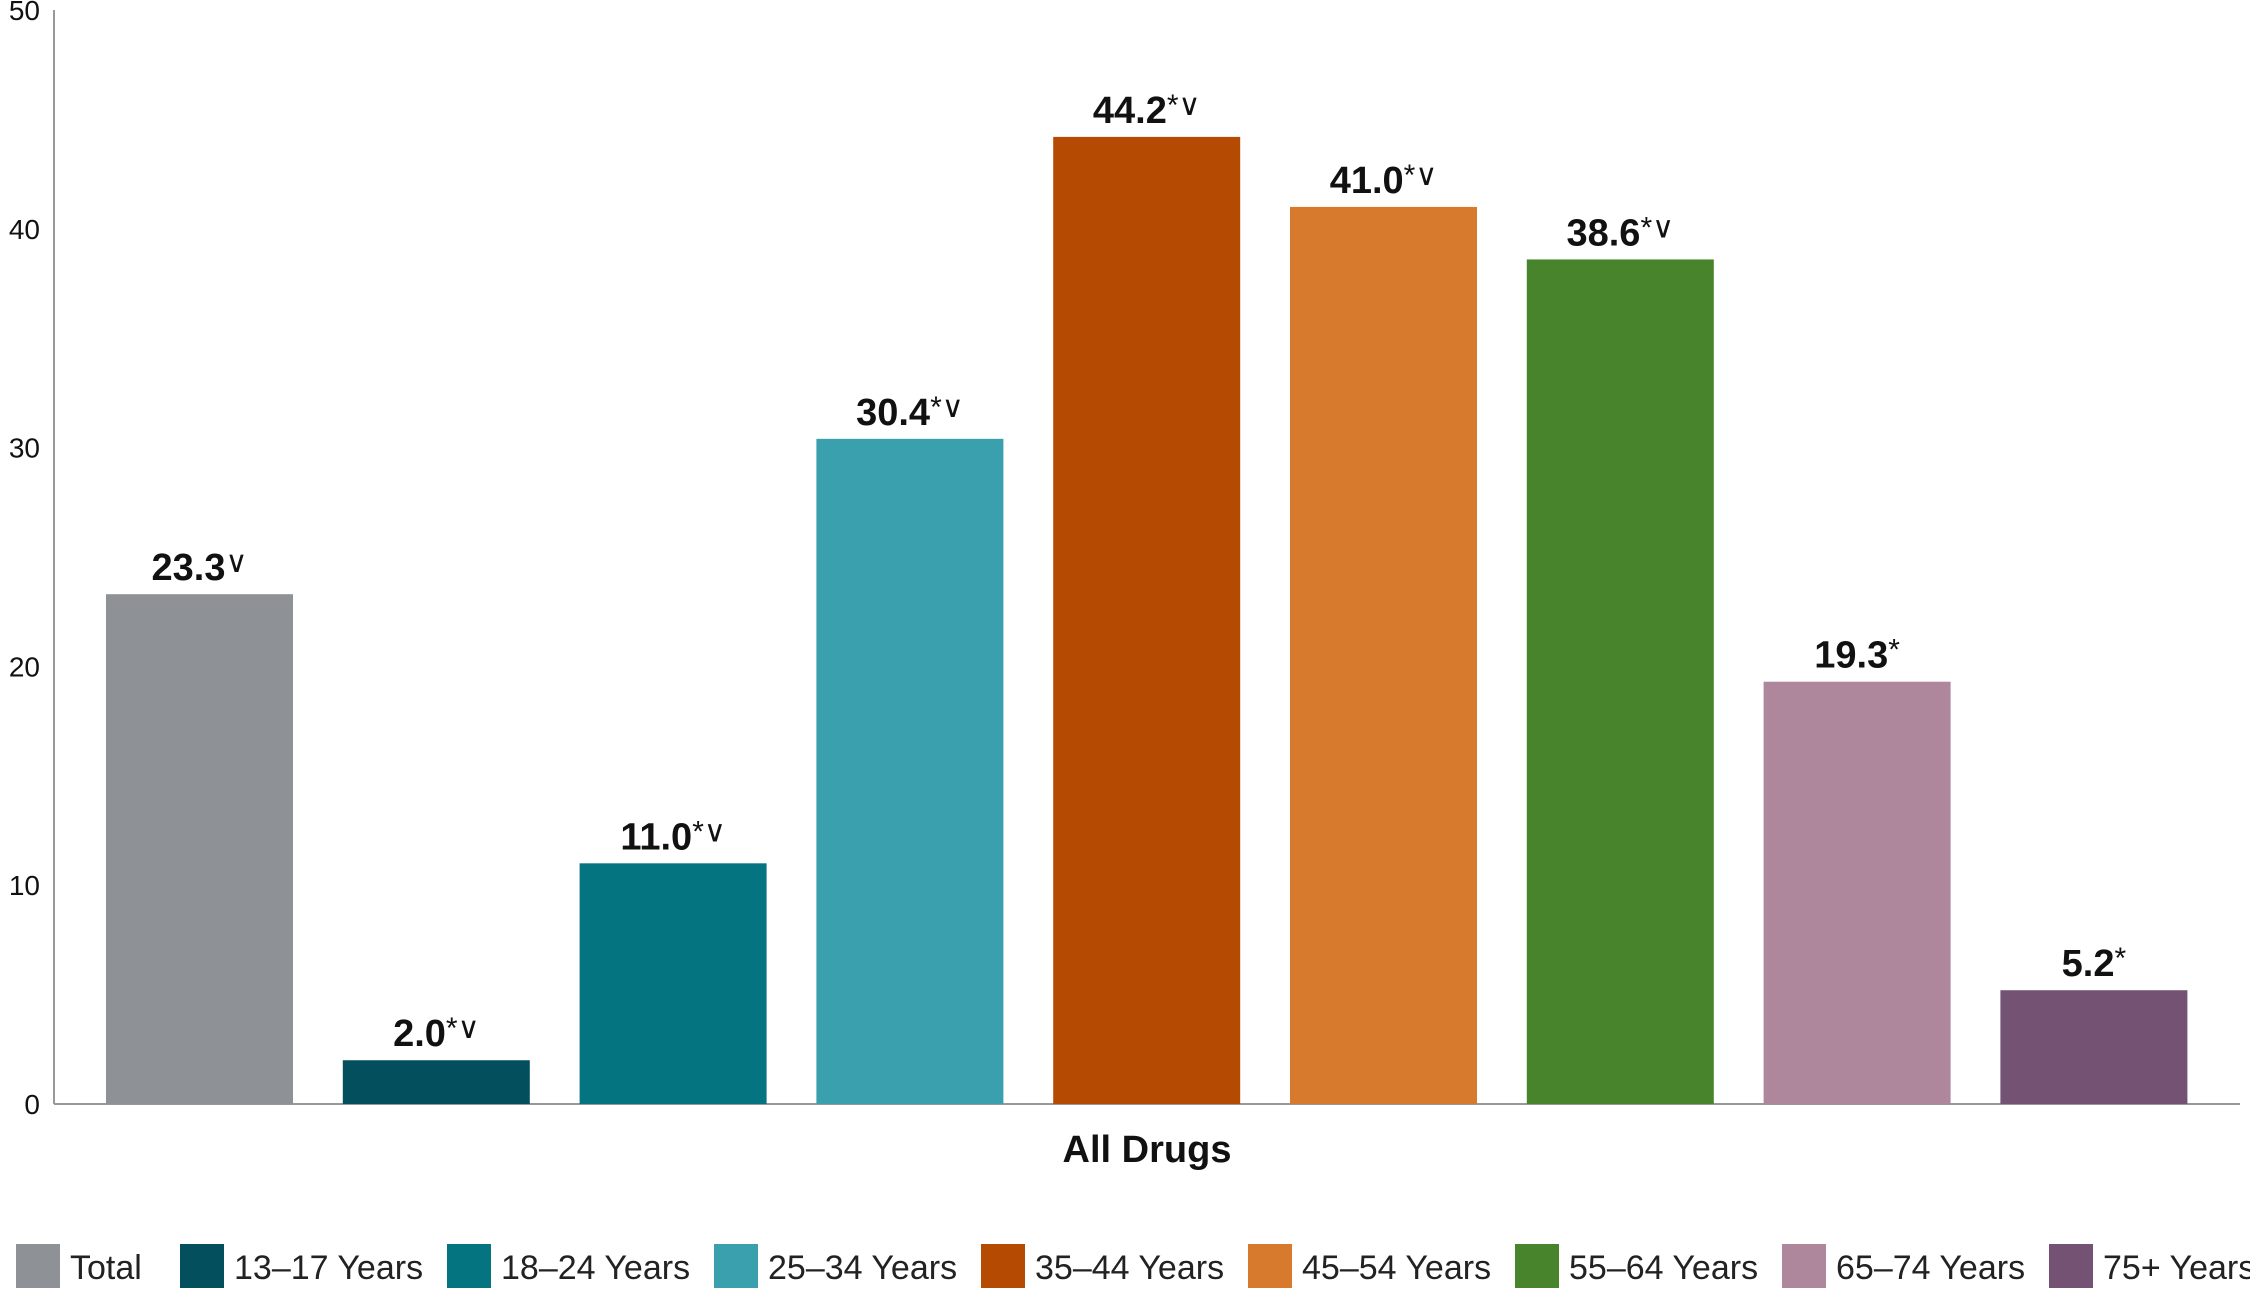  What do you see at coordinates (24, 885) in the screenshot?
I see `y-tick-label: 10` at bounding box center [24, 885].